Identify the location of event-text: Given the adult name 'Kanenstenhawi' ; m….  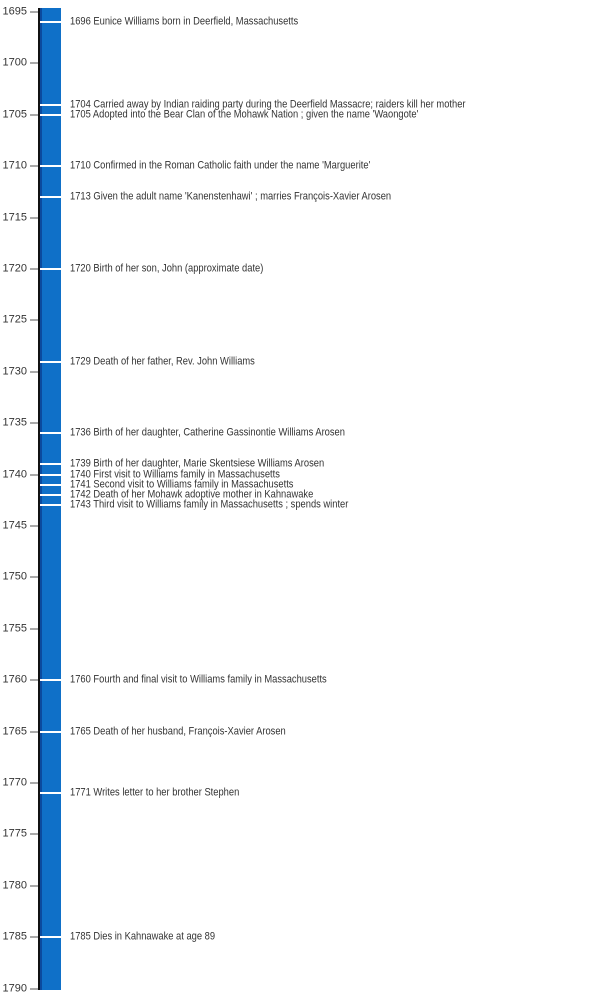
(242, 196).